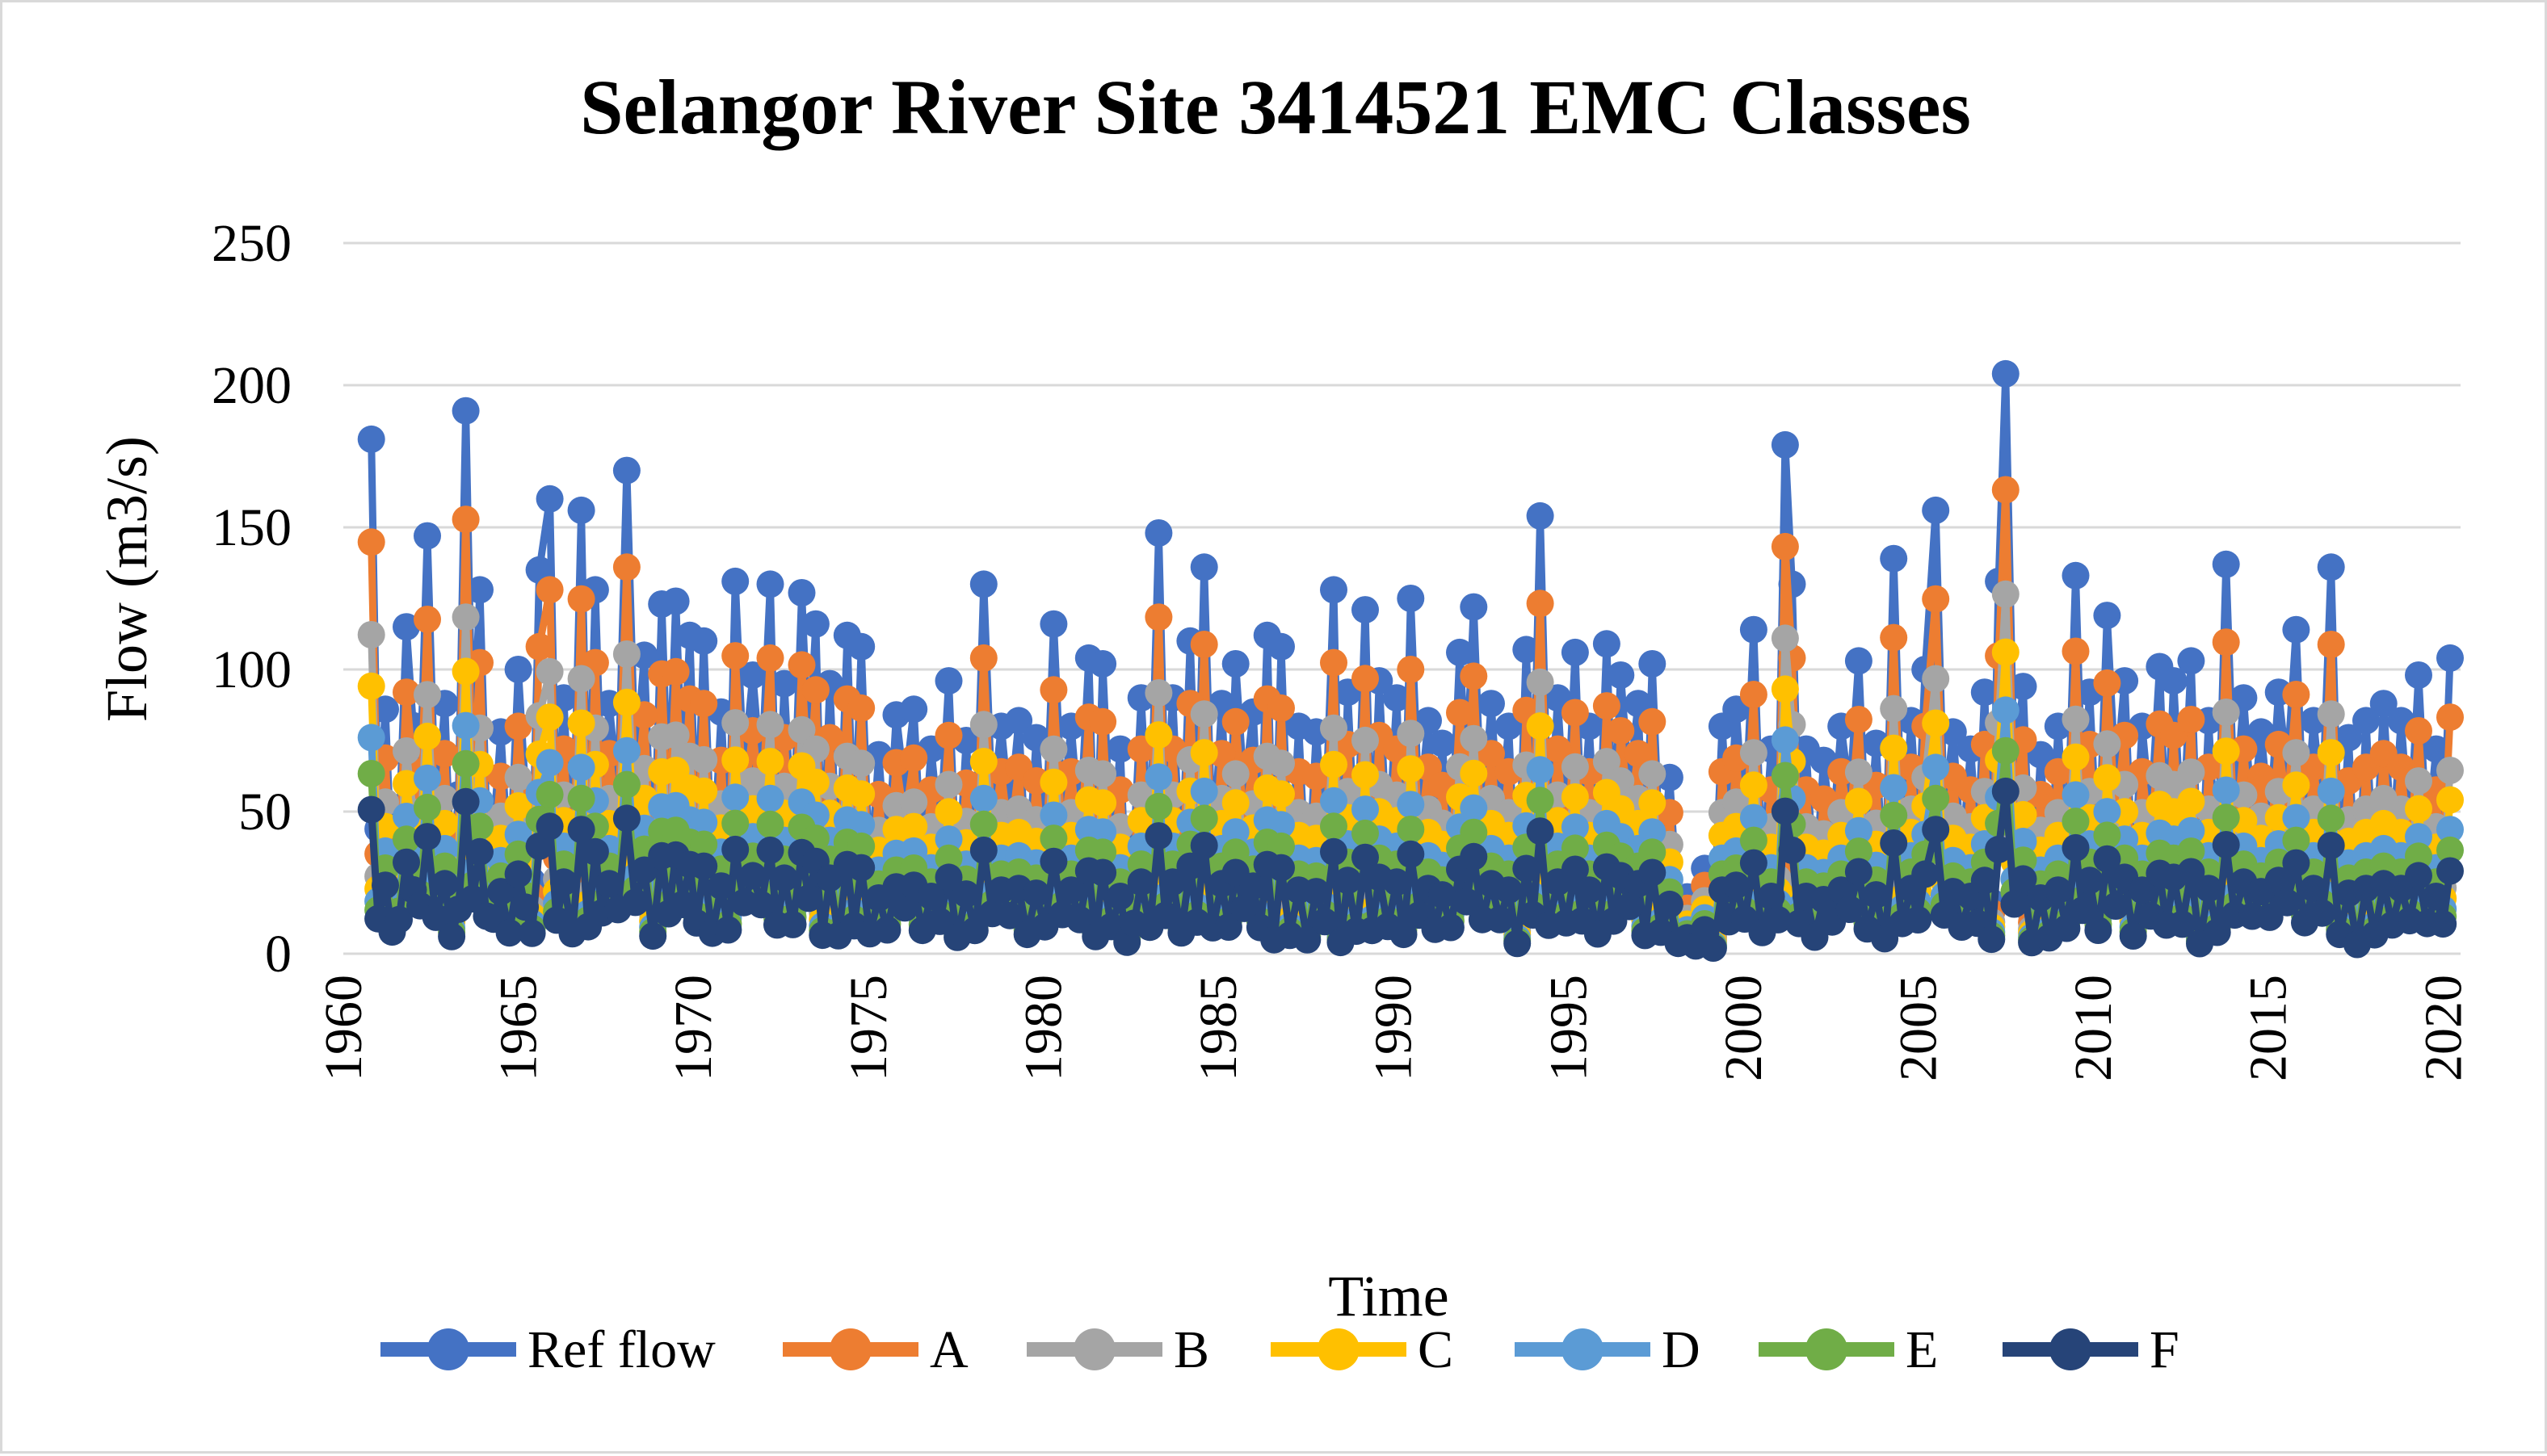 The height and width of the screenshot is (1456, 2547). I want to click on x-tick-label: 1995, so click(1568, 1028).